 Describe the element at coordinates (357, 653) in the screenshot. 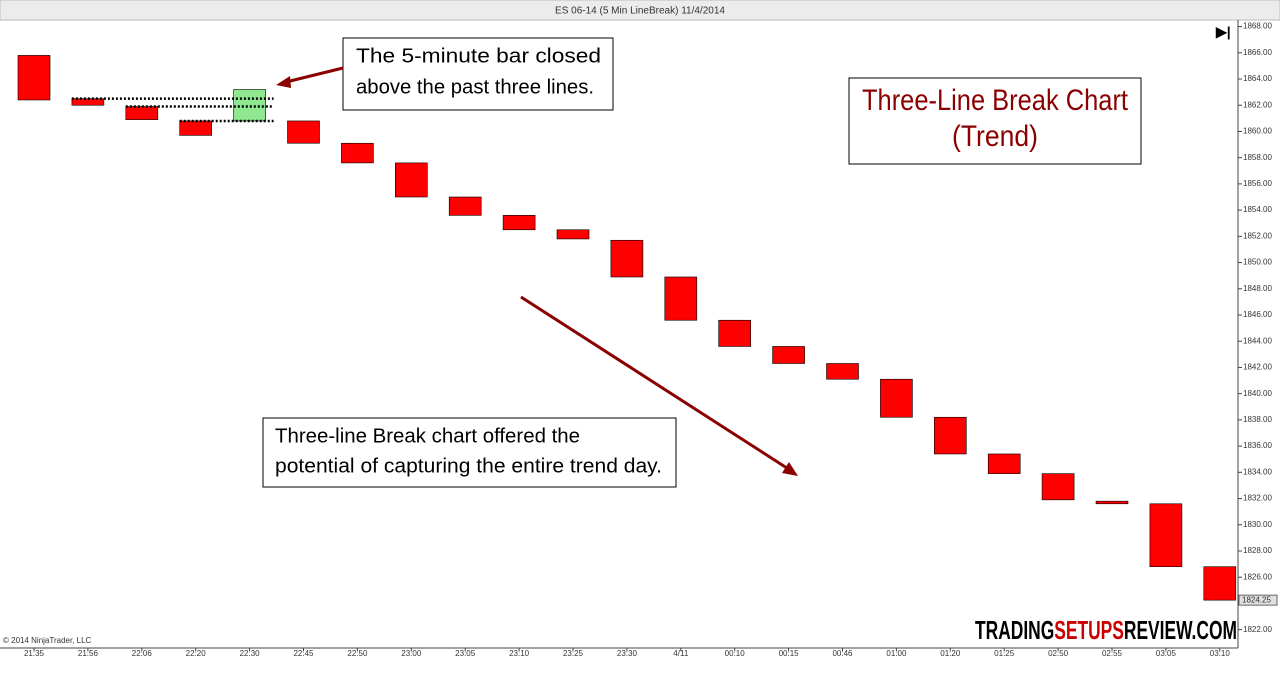

I see `x-tick-label: 22:50` at that location.